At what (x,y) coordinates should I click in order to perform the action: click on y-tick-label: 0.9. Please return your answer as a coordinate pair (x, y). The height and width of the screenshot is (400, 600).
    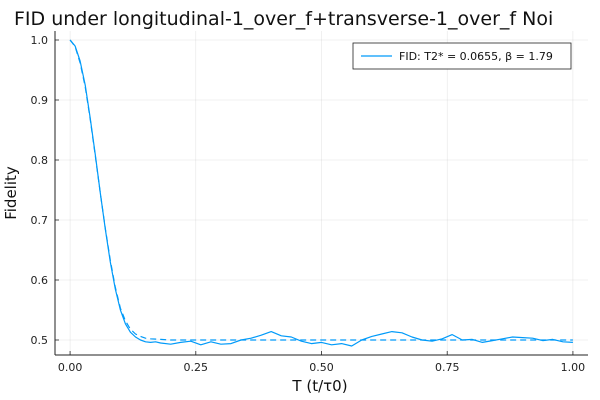
    Looking at the image, I should click on (40, 100).